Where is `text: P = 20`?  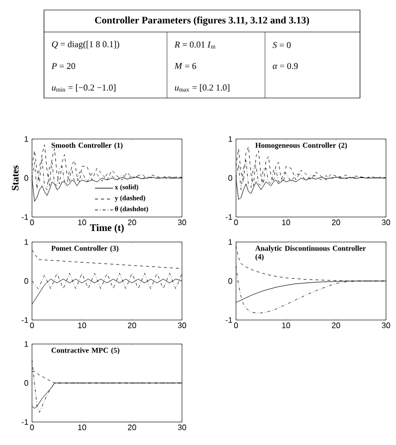 text: P = 20 is located at coordinates (63, 66).